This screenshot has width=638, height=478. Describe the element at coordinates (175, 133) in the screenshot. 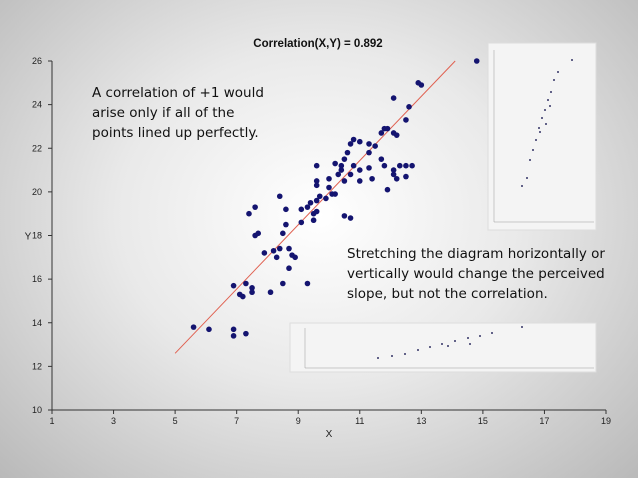

I see `annotation-text: points lined up perfectly.` at that location.